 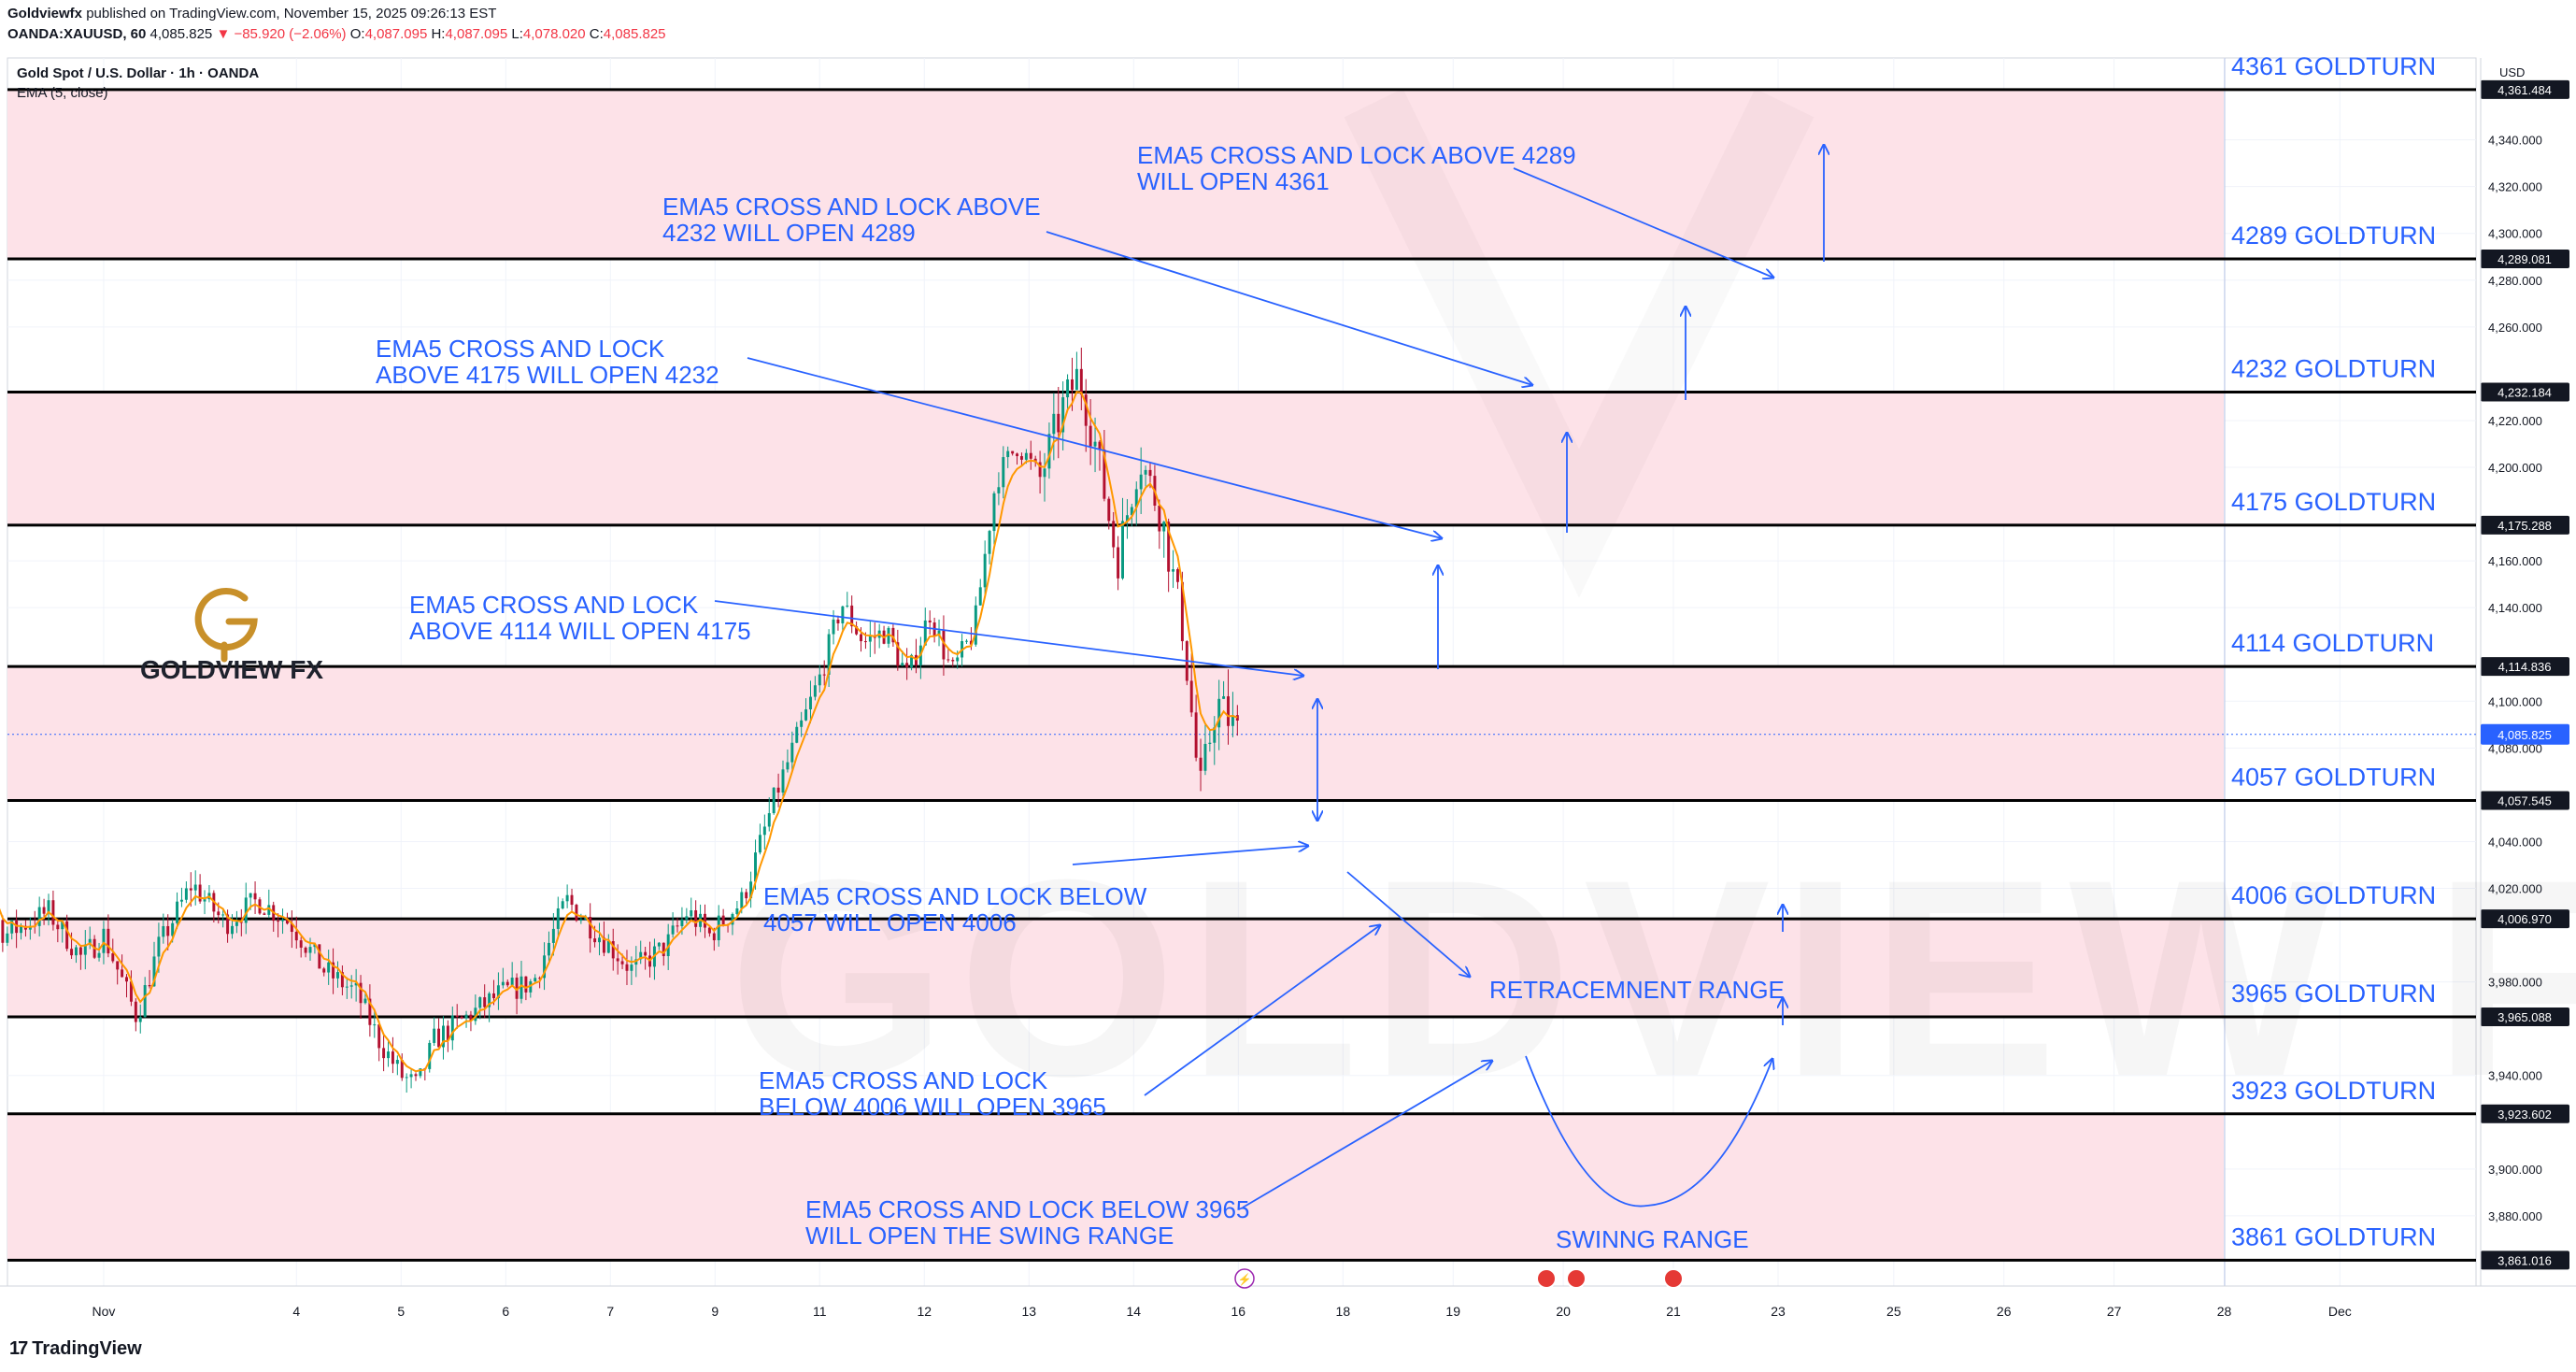 What do you see at coordinates (63, 93) in the screenshot?
I see `legend-indicator: EMA (5, close)` at bounding box center [63, 93].